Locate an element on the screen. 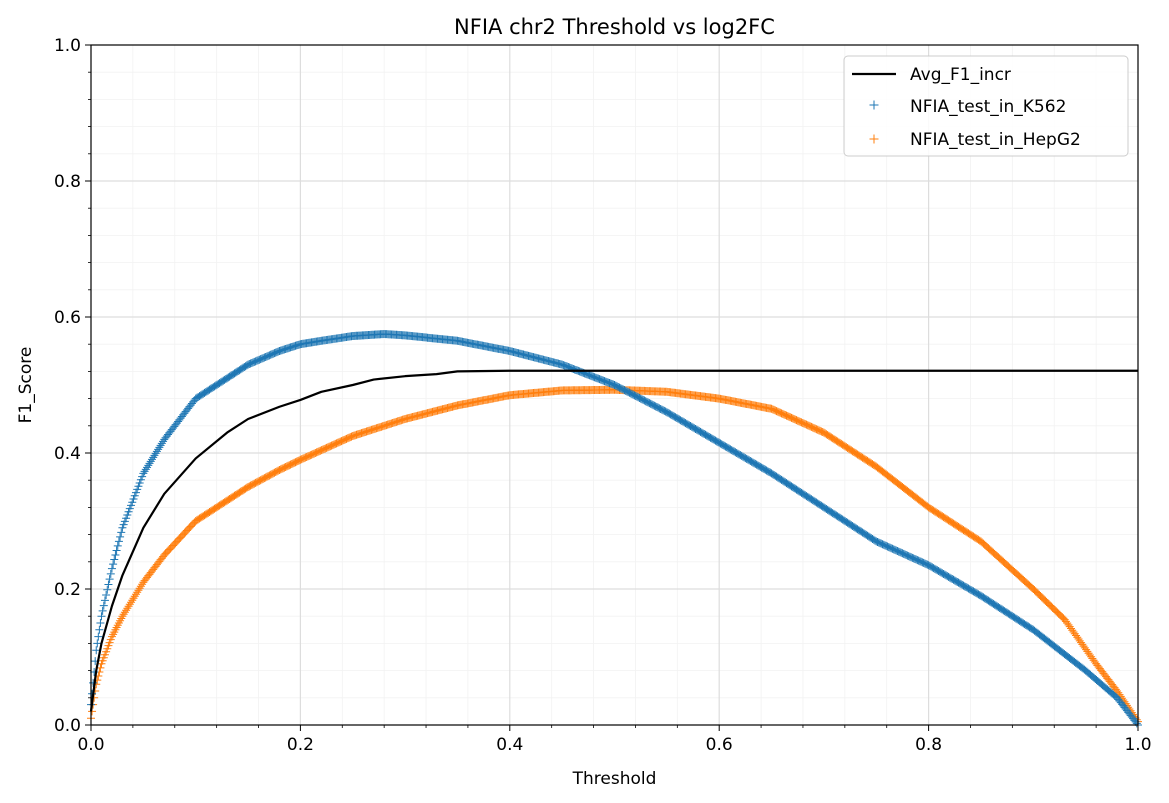 Image resolution: width=1169 pixels, height=803 pixels. y-tick-label: 0.8 is located at coordinates (67, 182).